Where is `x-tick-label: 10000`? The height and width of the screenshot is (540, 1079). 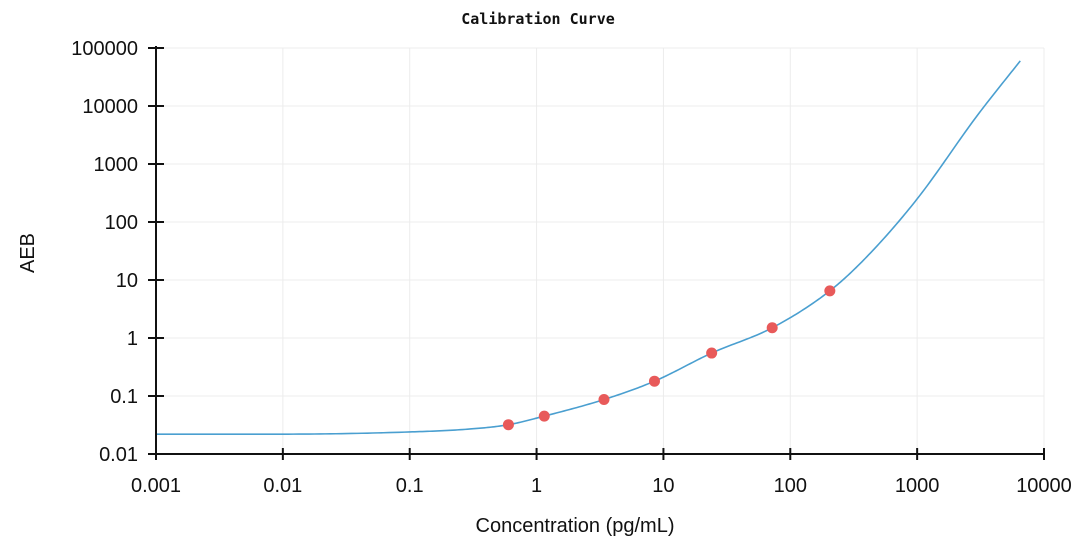 x-tick-label: 10000 is located at coordinates (1044, 486).